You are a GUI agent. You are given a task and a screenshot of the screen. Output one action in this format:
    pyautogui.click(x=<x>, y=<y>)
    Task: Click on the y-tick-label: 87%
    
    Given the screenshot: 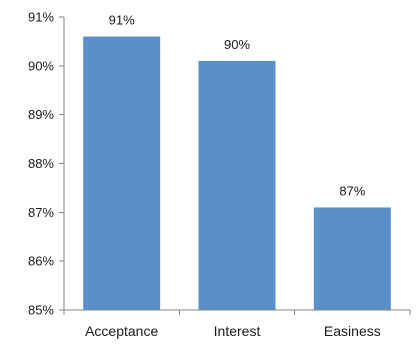 What is the action you would take?
    pyautogui.click(x=41, y=212)
    